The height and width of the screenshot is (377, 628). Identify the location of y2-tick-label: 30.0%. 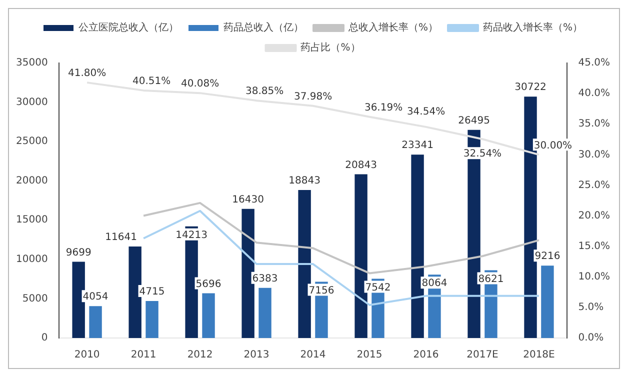
(594, 154).